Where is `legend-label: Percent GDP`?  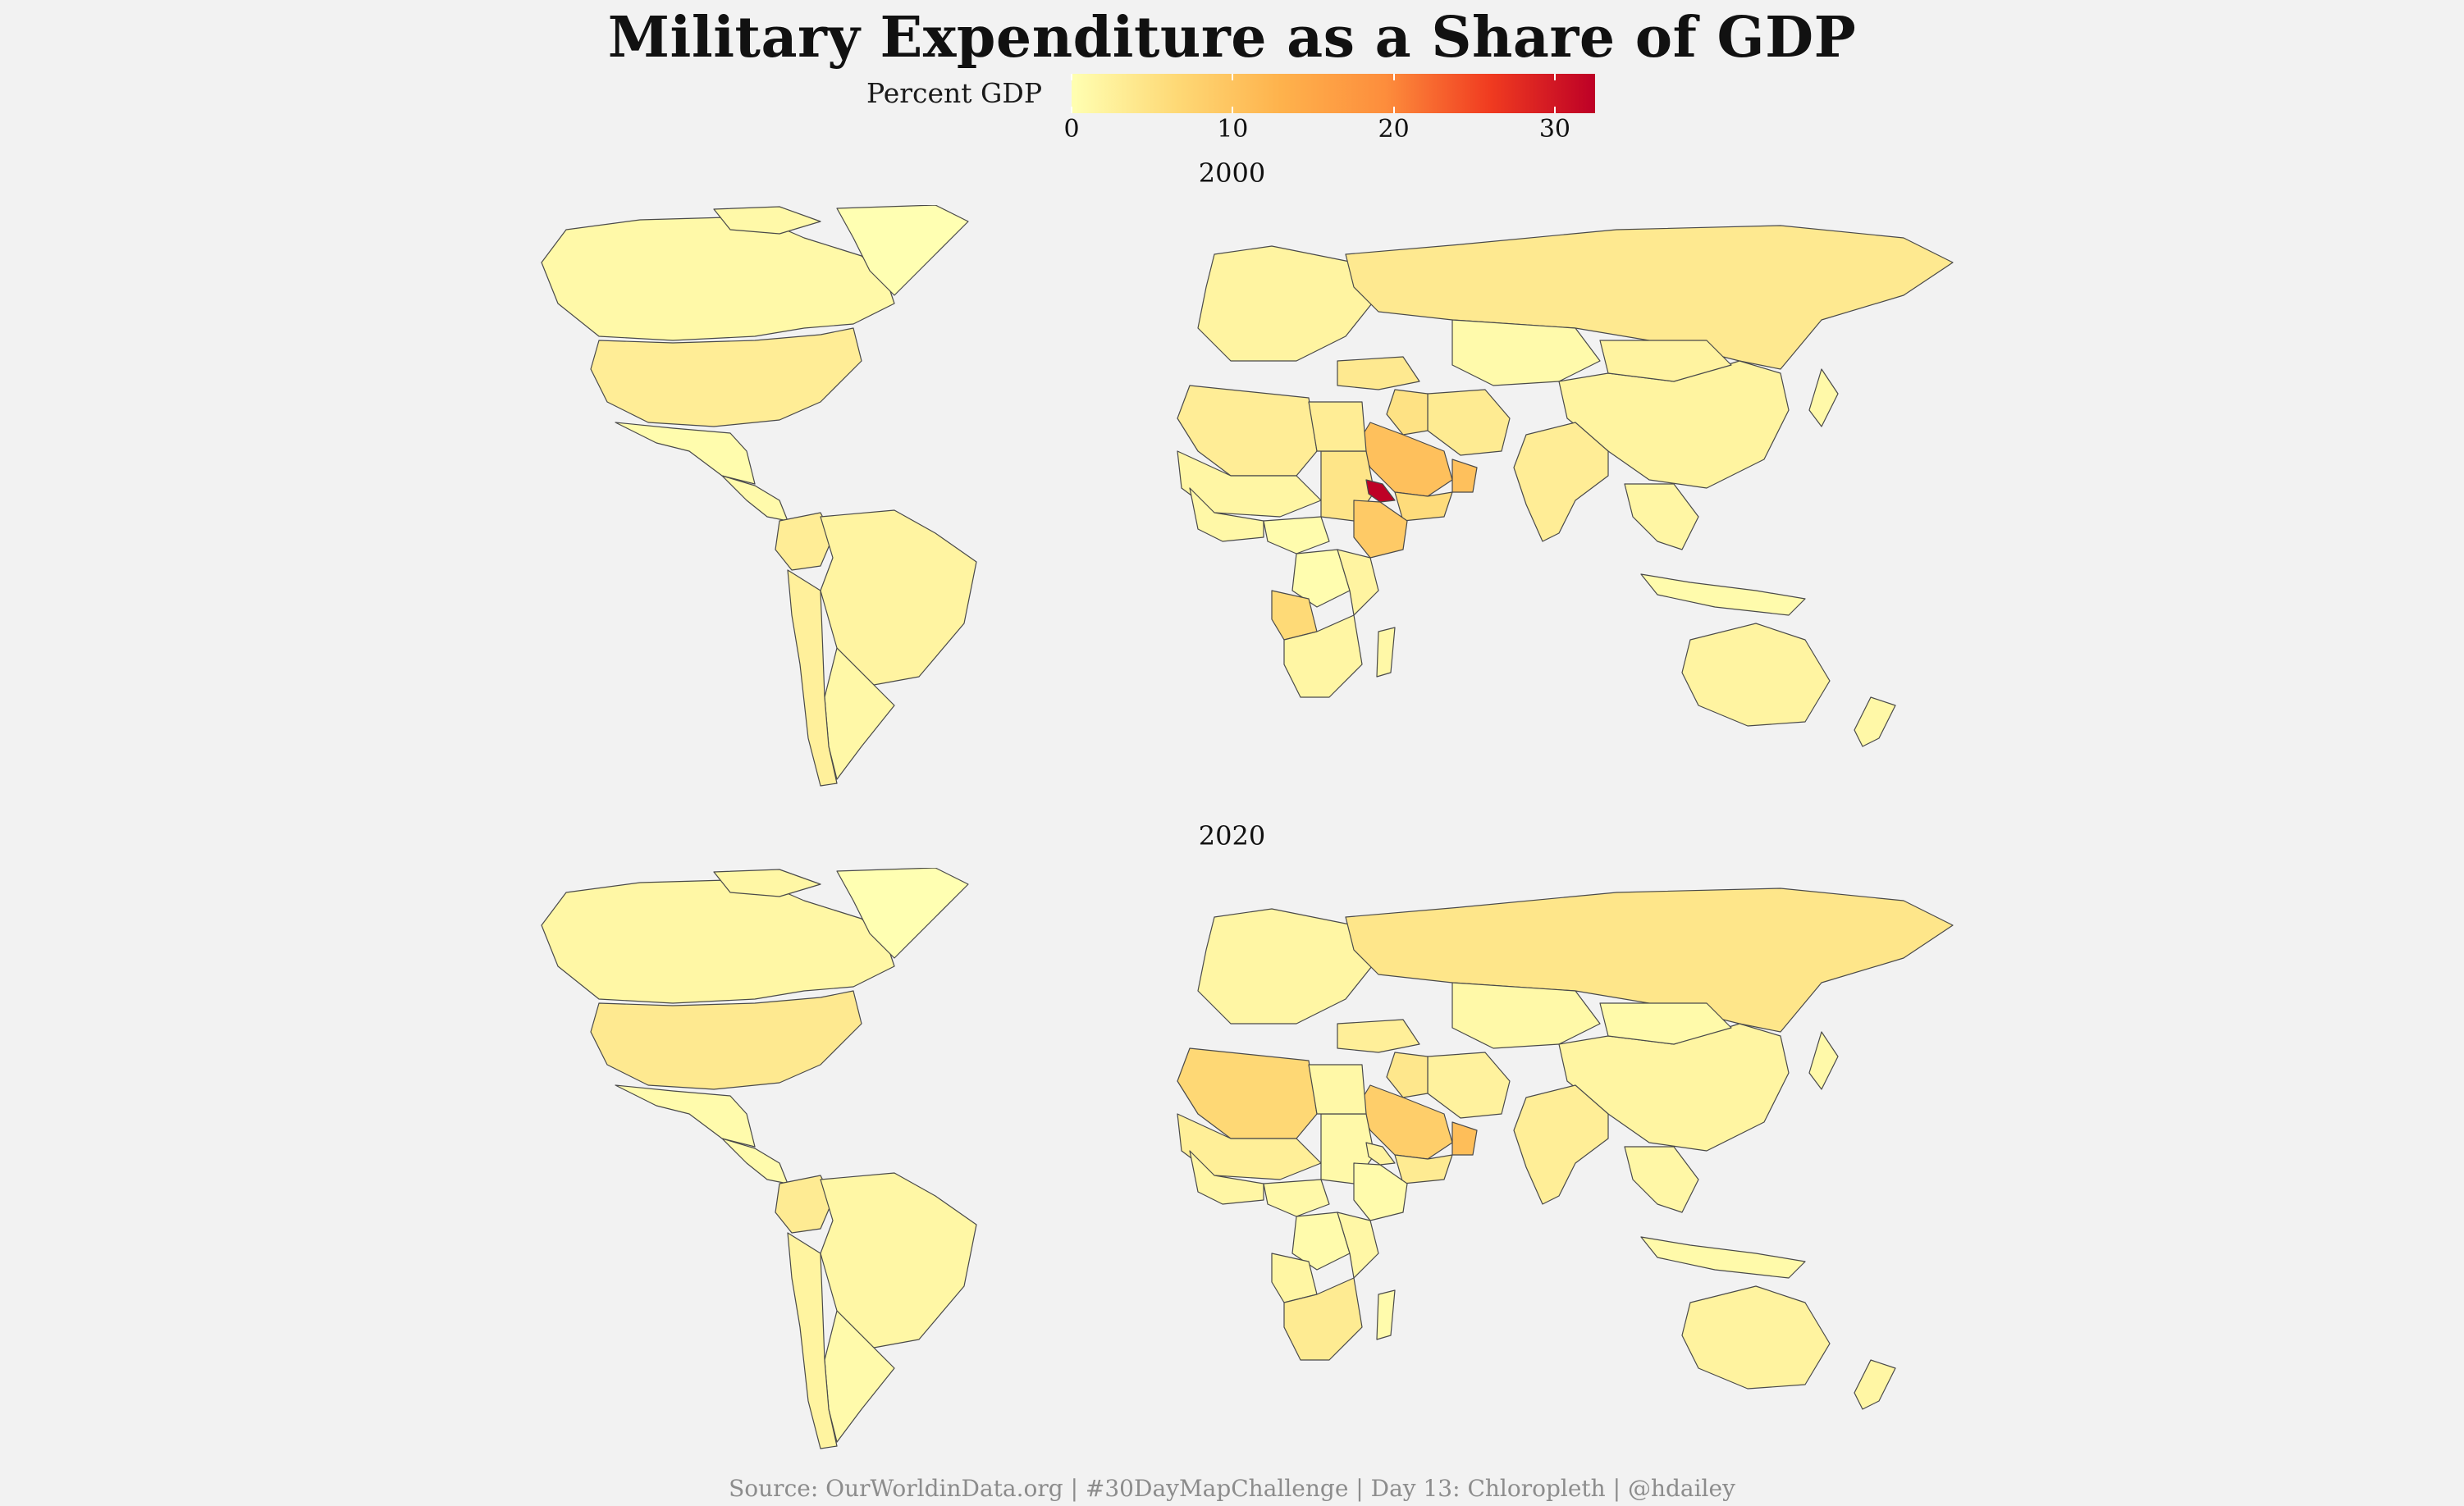
legend-label: Percent GDP is located at coordinates (954, 93).